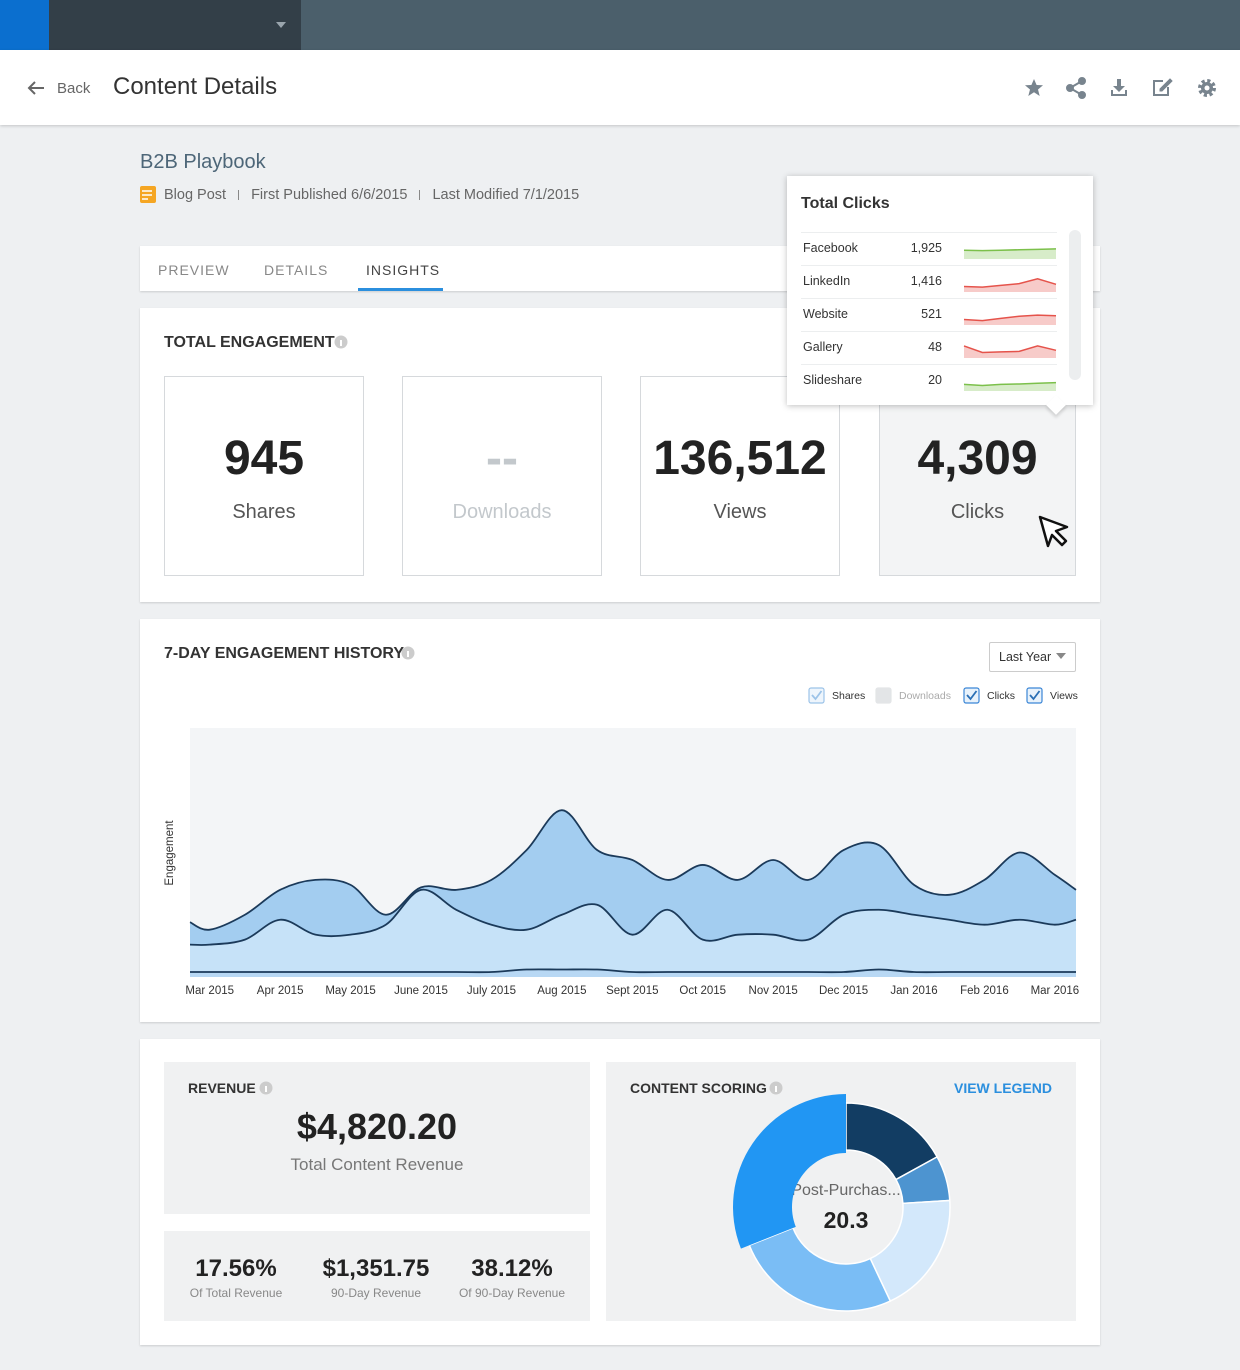 The image size is (1240, 1370). Describe the element at coordinates (203, 162) in the screenshot. I see `content-title: B2B Playbook` at that location.